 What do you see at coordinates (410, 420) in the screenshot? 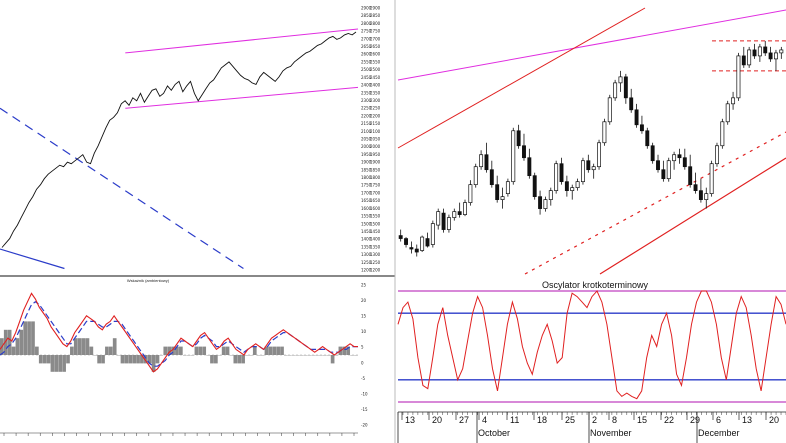
I see `x-tick-label: 13` at bounding box center [410, 420].